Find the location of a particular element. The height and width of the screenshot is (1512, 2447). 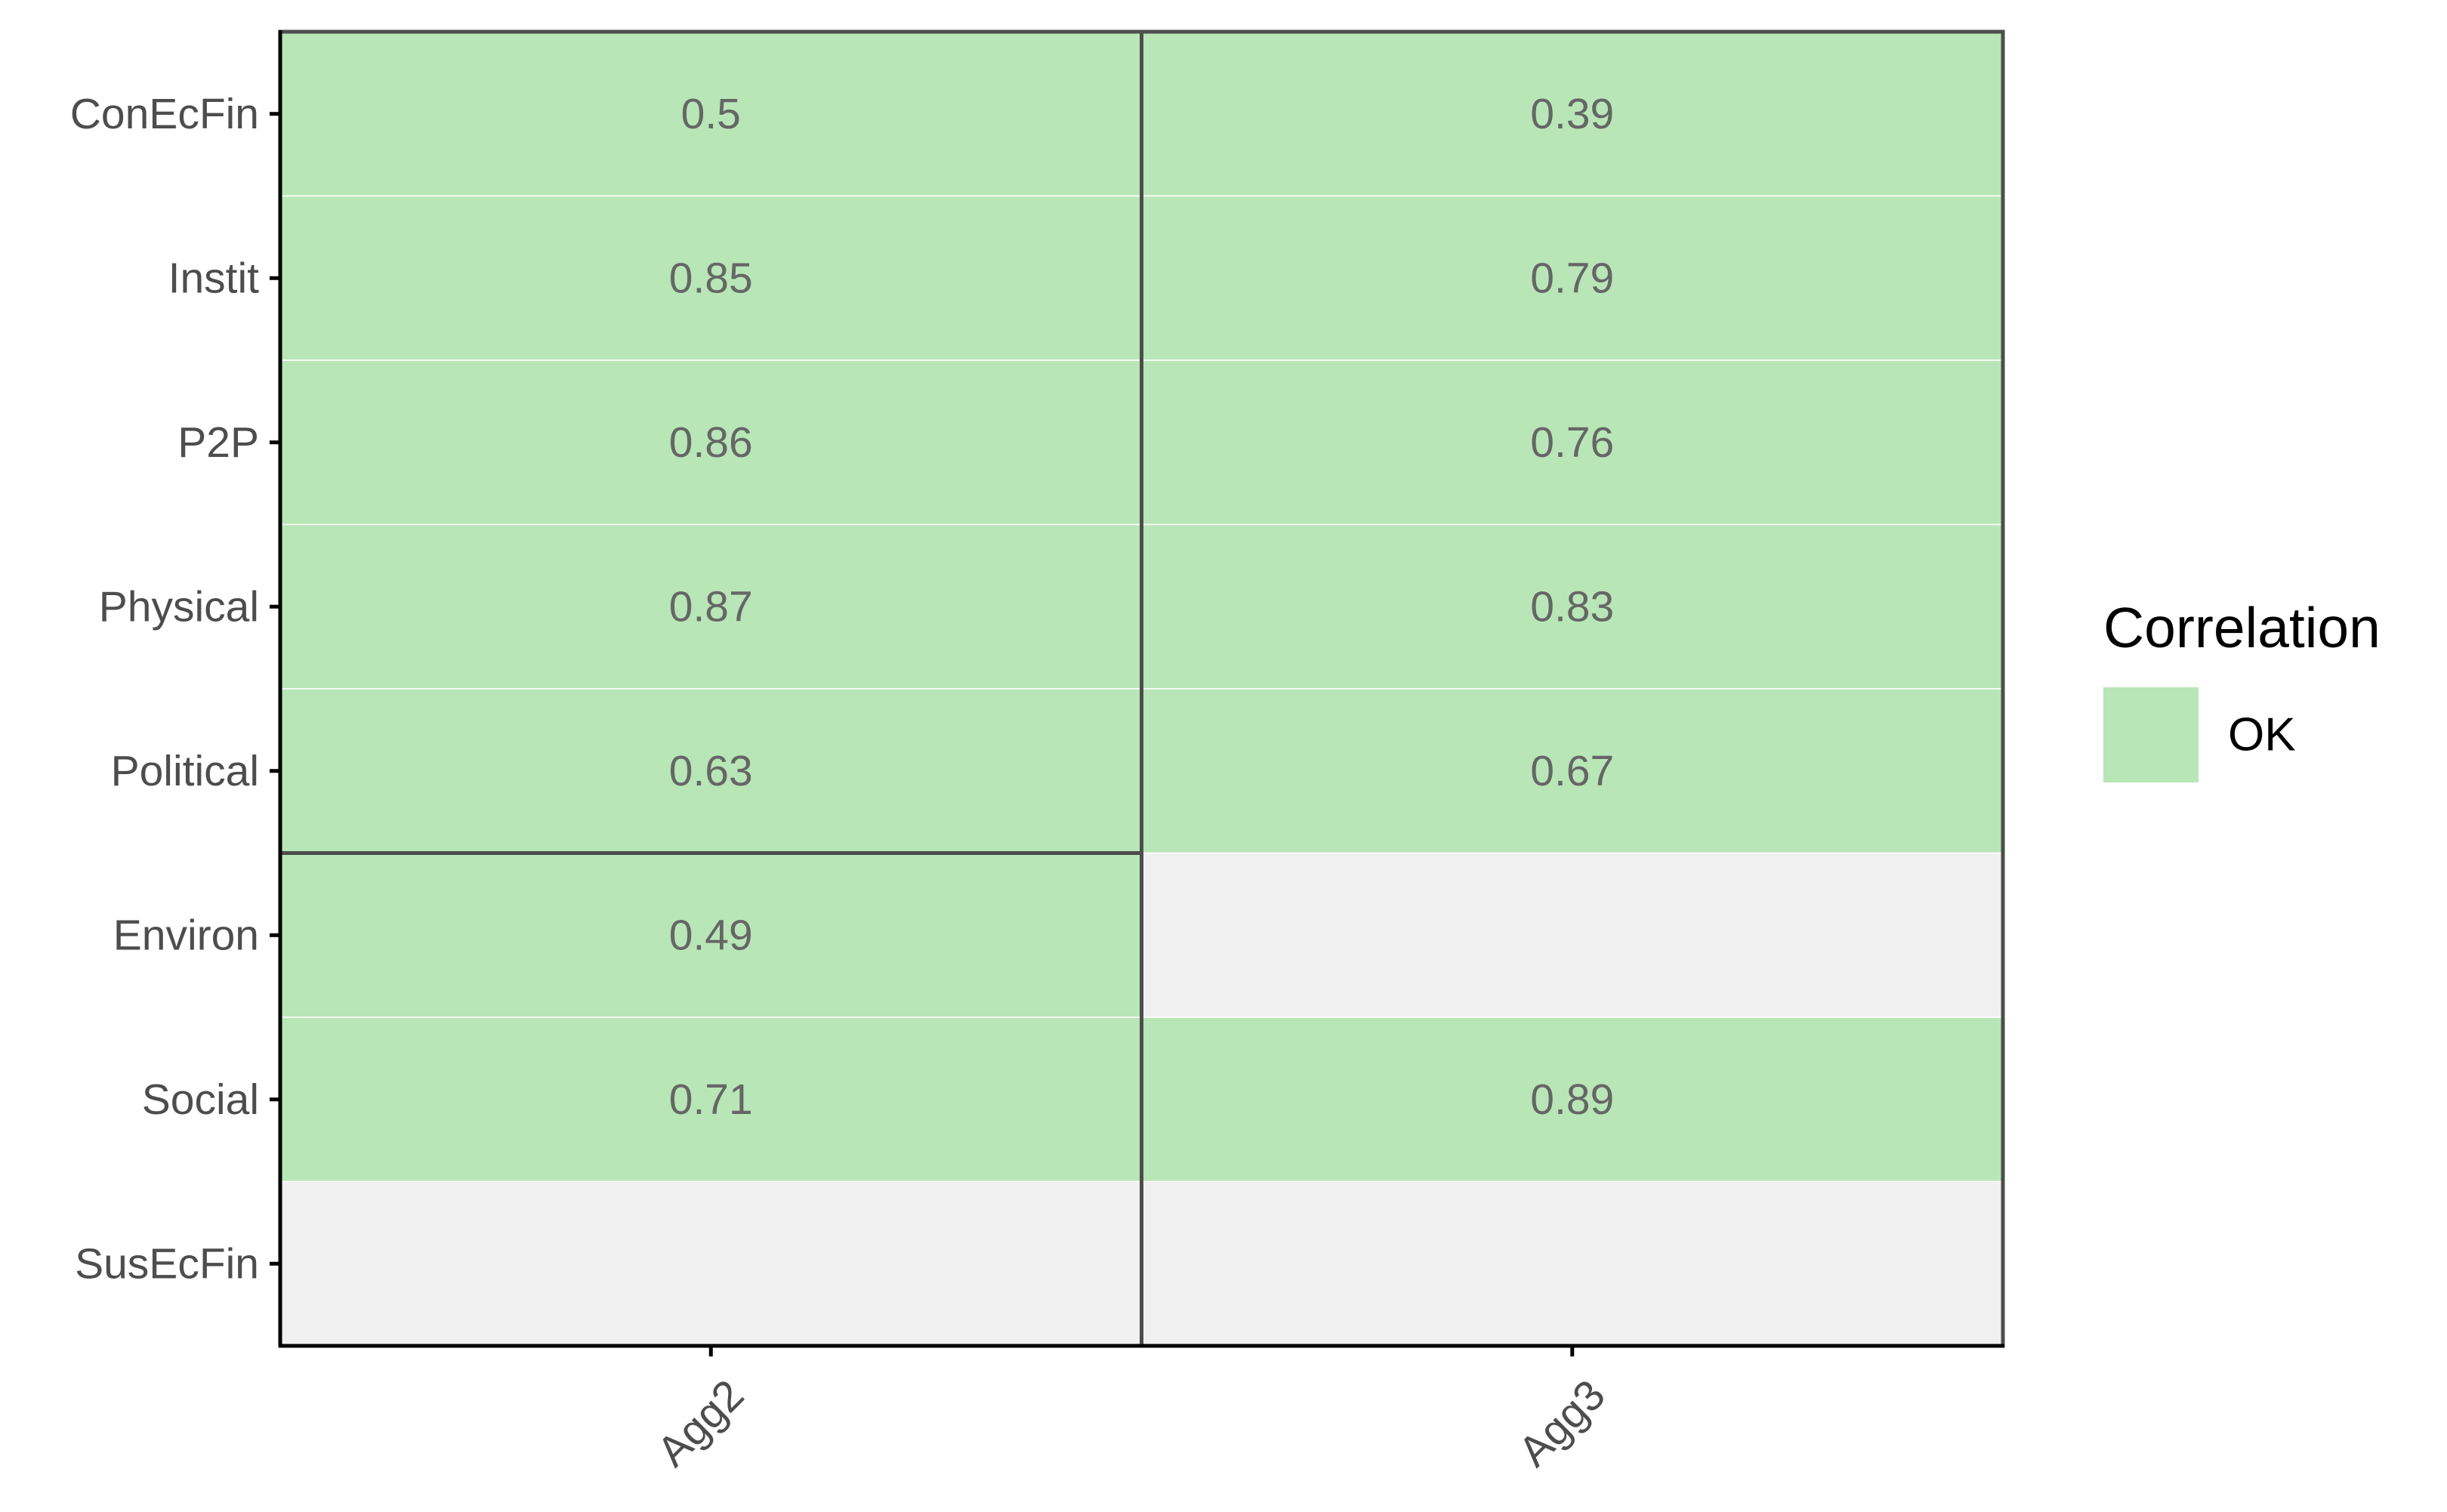

heatmap-cell-Agg3-SusEcFin is located at coordinates (1572, 1264).